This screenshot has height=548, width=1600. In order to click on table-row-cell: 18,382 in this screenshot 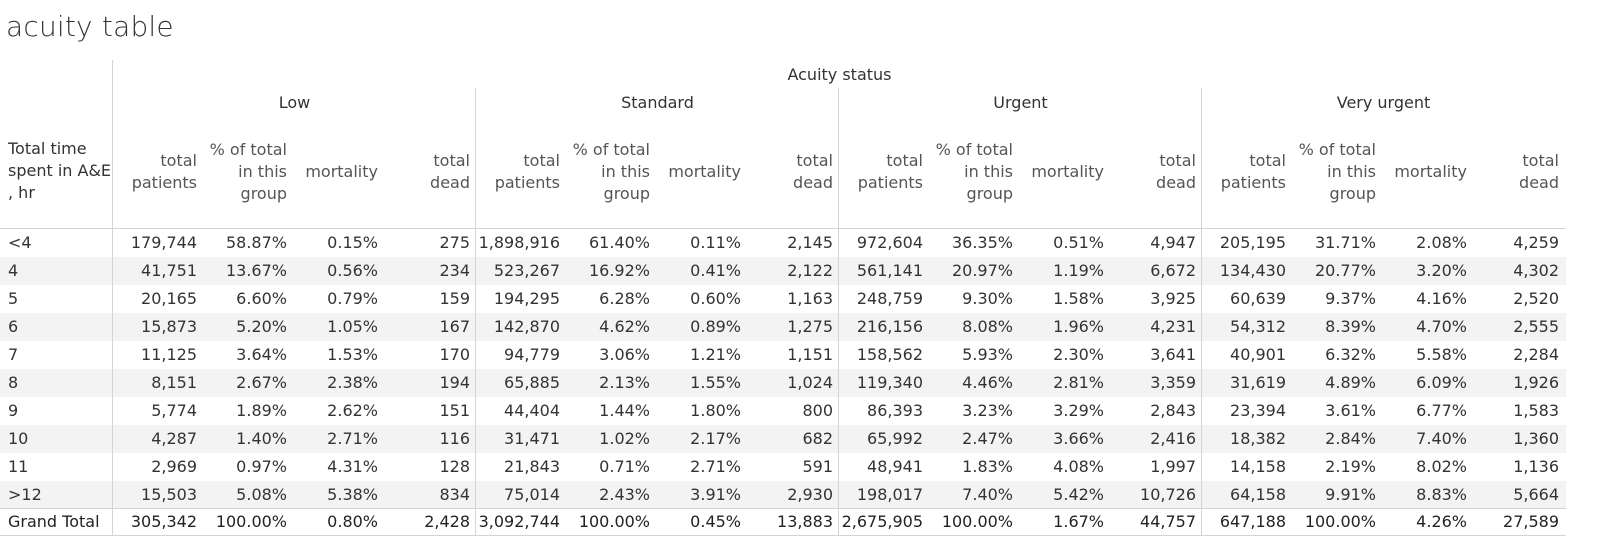, I will do `click(1258, 438)`.